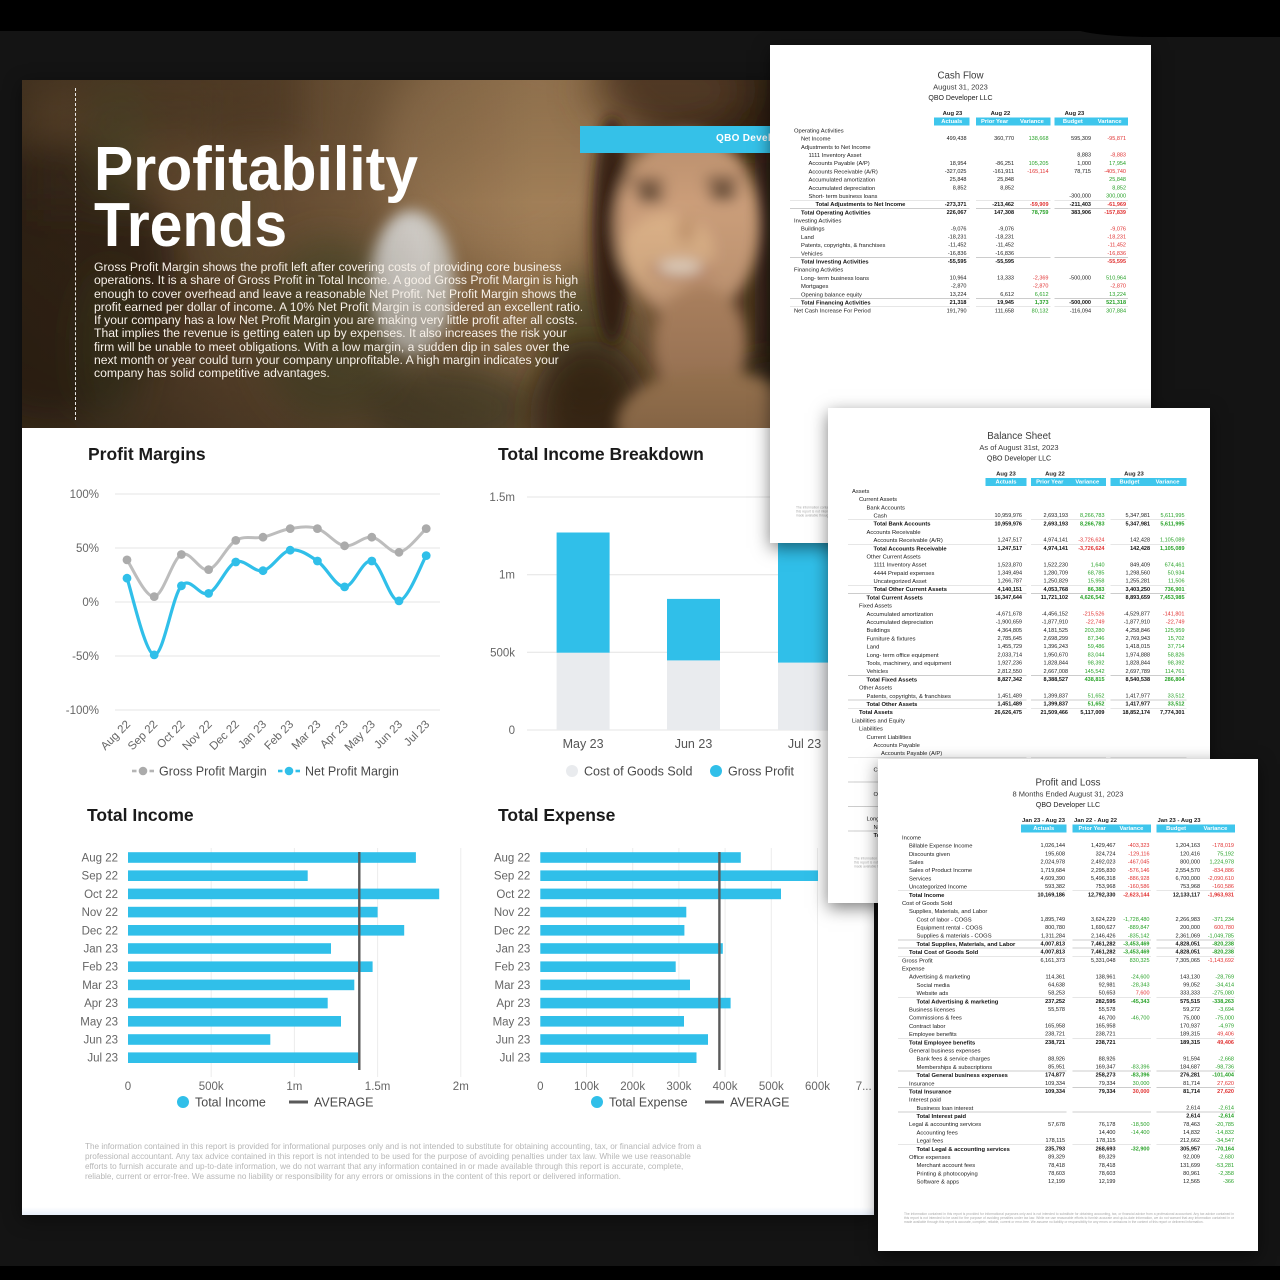  What do you see at coordinates (213, 771) in the screenshot?
I see `svg-text: Gross Profit Margin` at bounding box center [213, 771].